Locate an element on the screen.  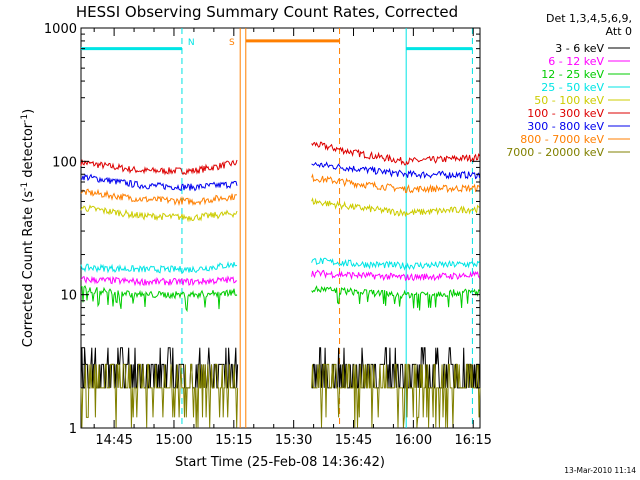
legend-label-800-7000-kev: 800 - 7000 keV is located at coordinates (562, 139).